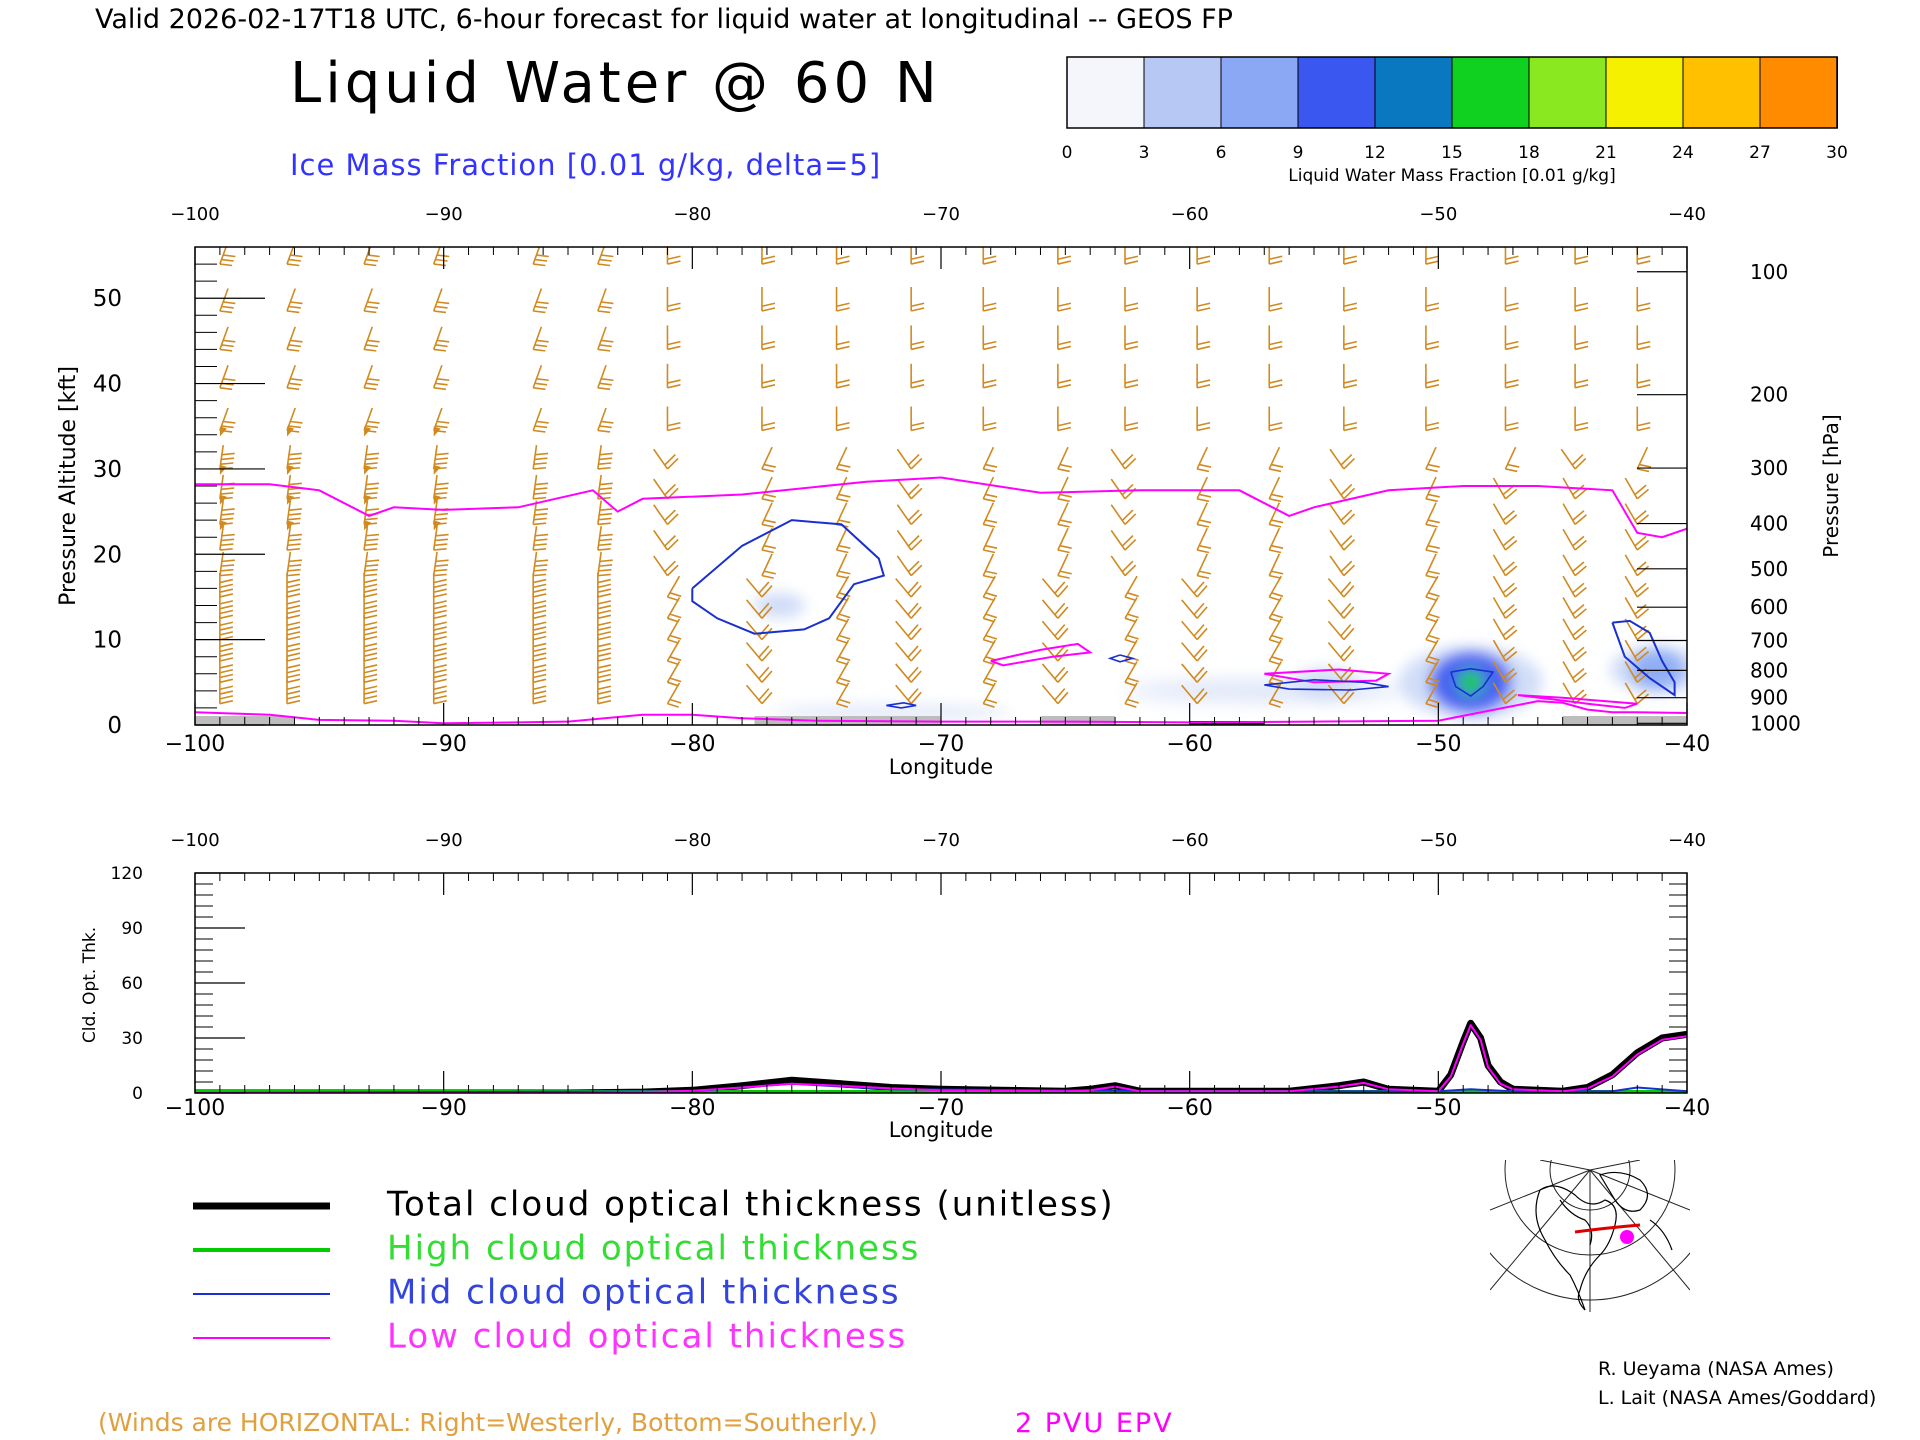  What do you see at coordinates (444, 214) in the screenshot?
I see `x-tick-label-top: −90` at bounding box center [444, 214].